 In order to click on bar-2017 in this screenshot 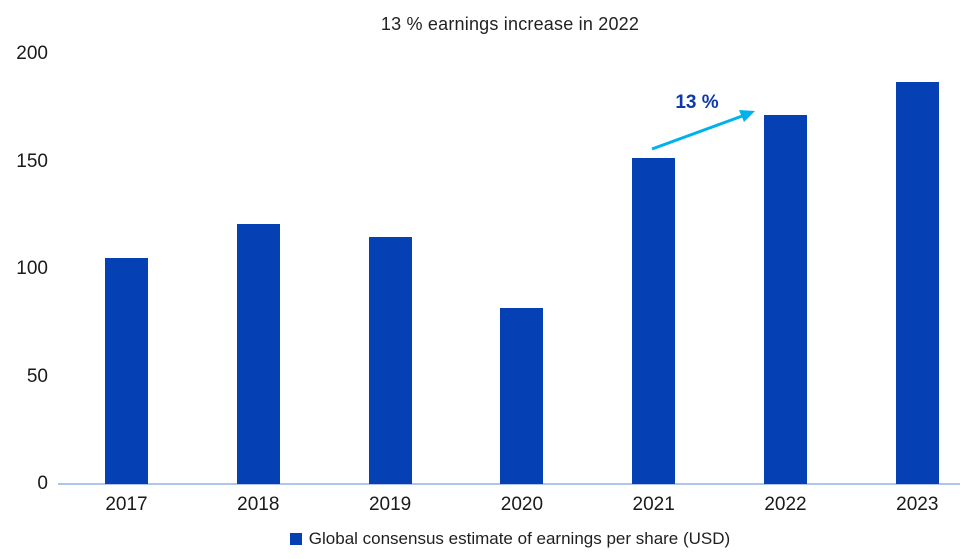, I will do `click(126, 371)`.